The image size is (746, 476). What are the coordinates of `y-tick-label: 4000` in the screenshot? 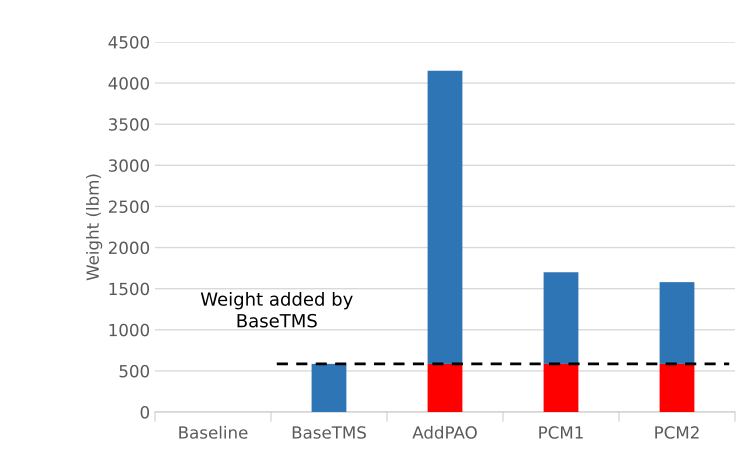 It's located at (129, 83).